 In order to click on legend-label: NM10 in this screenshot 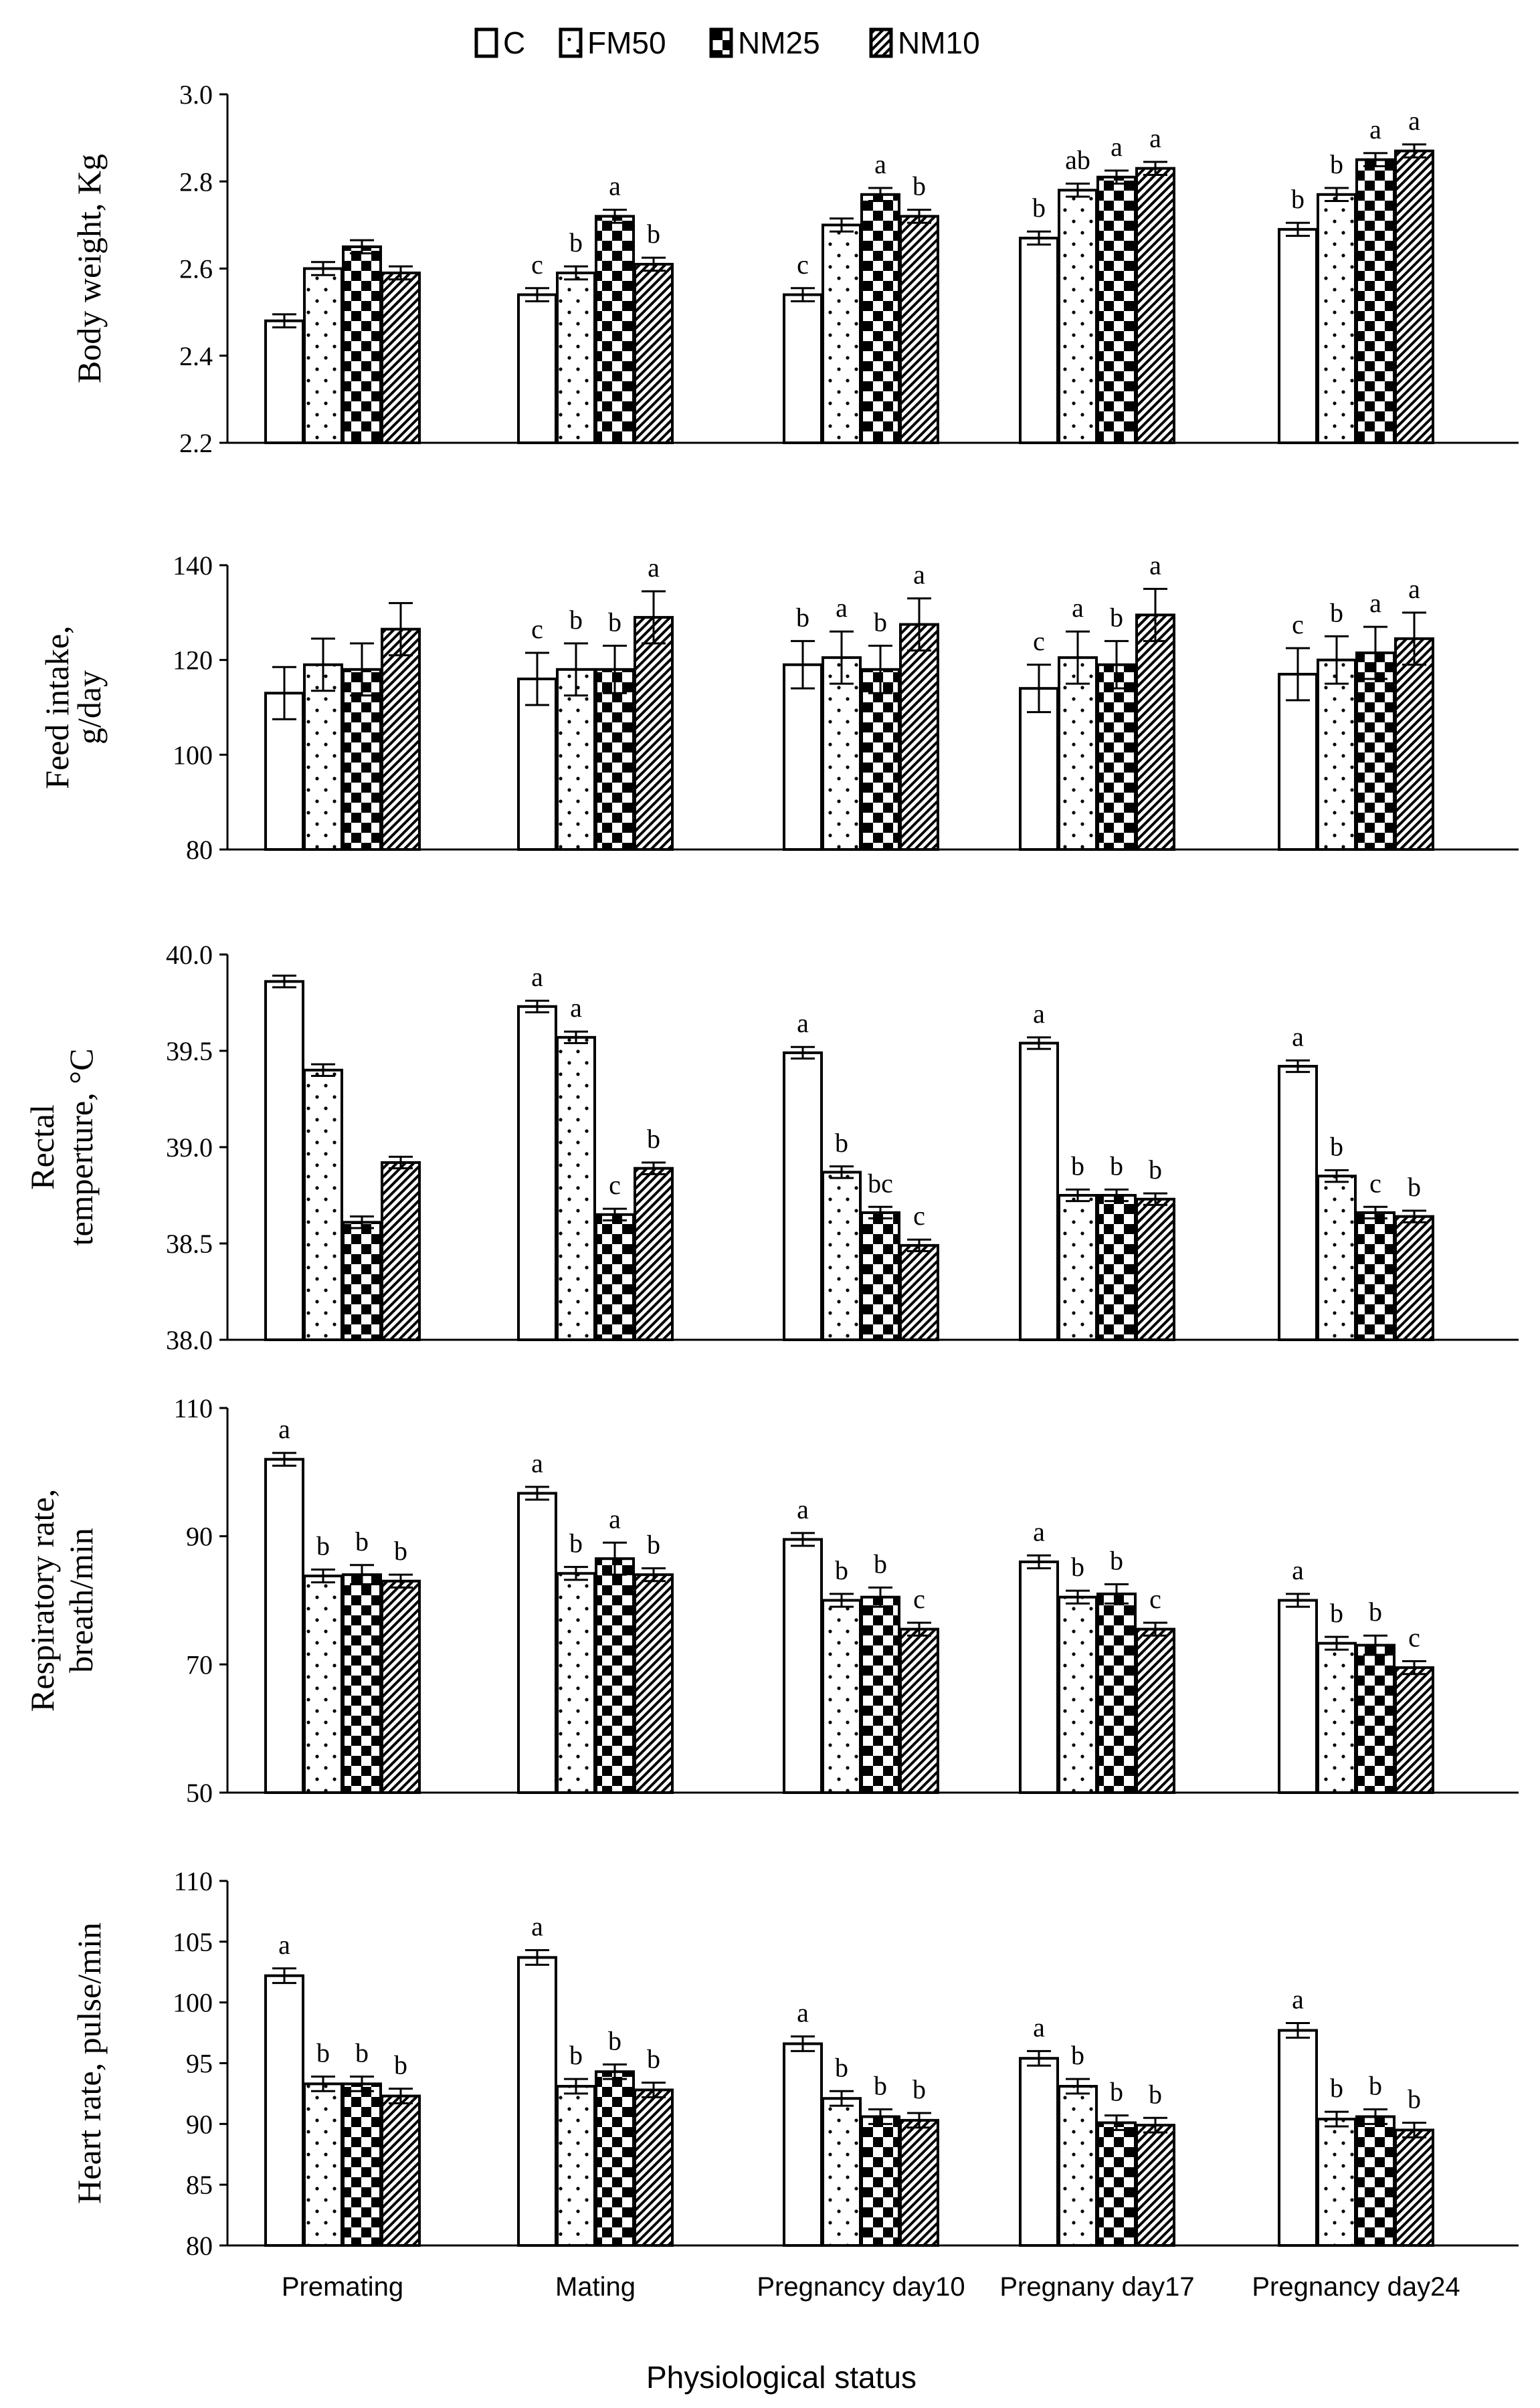, I will do `click(939, 42)`.